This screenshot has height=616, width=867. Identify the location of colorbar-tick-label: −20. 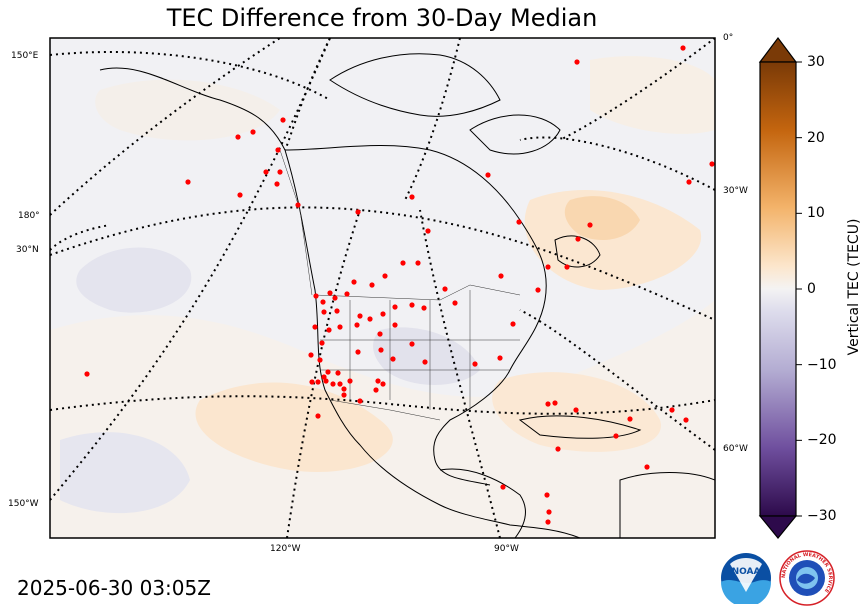
(822, 440).